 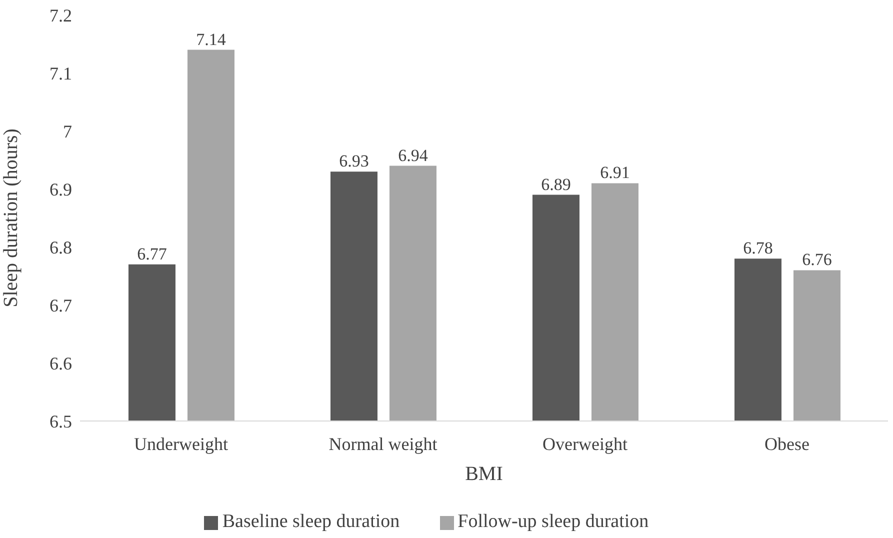 I want to click on data-label: 7.14, so click(x=211, y=39).